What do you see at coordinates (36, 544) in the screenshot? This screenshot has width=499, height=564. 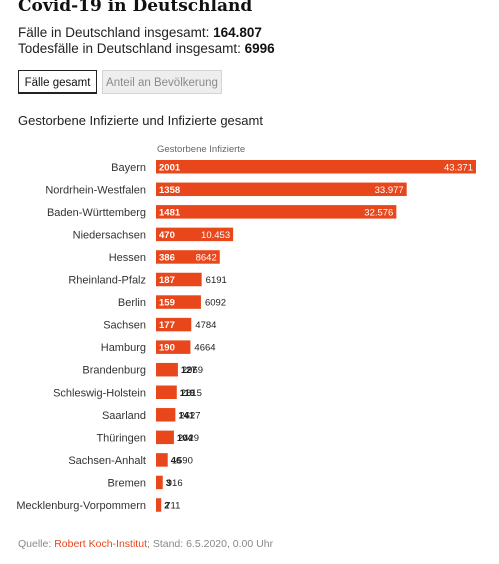 I see `source-prefix: Quelle:` at bounding box center [36, 544].